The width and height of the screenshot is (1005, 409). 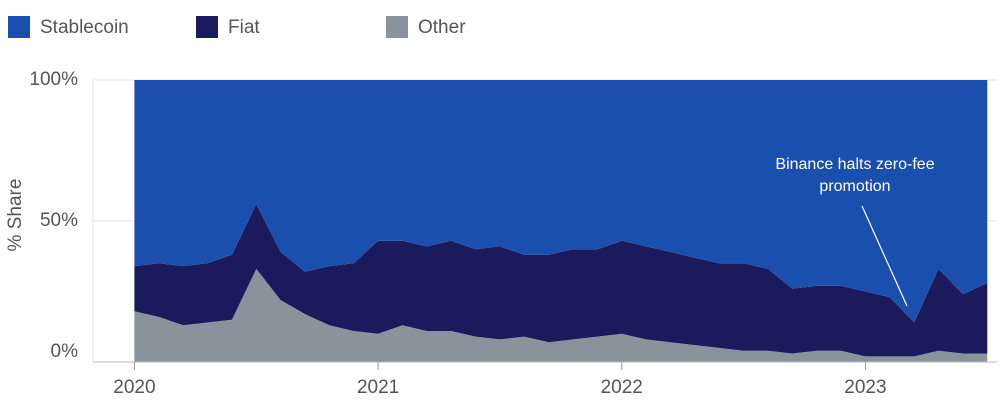 What do you see at coordinates (53, 79) in the screenshot?
I see `y-tick-label: 100%` at bounding box center [53, 79].